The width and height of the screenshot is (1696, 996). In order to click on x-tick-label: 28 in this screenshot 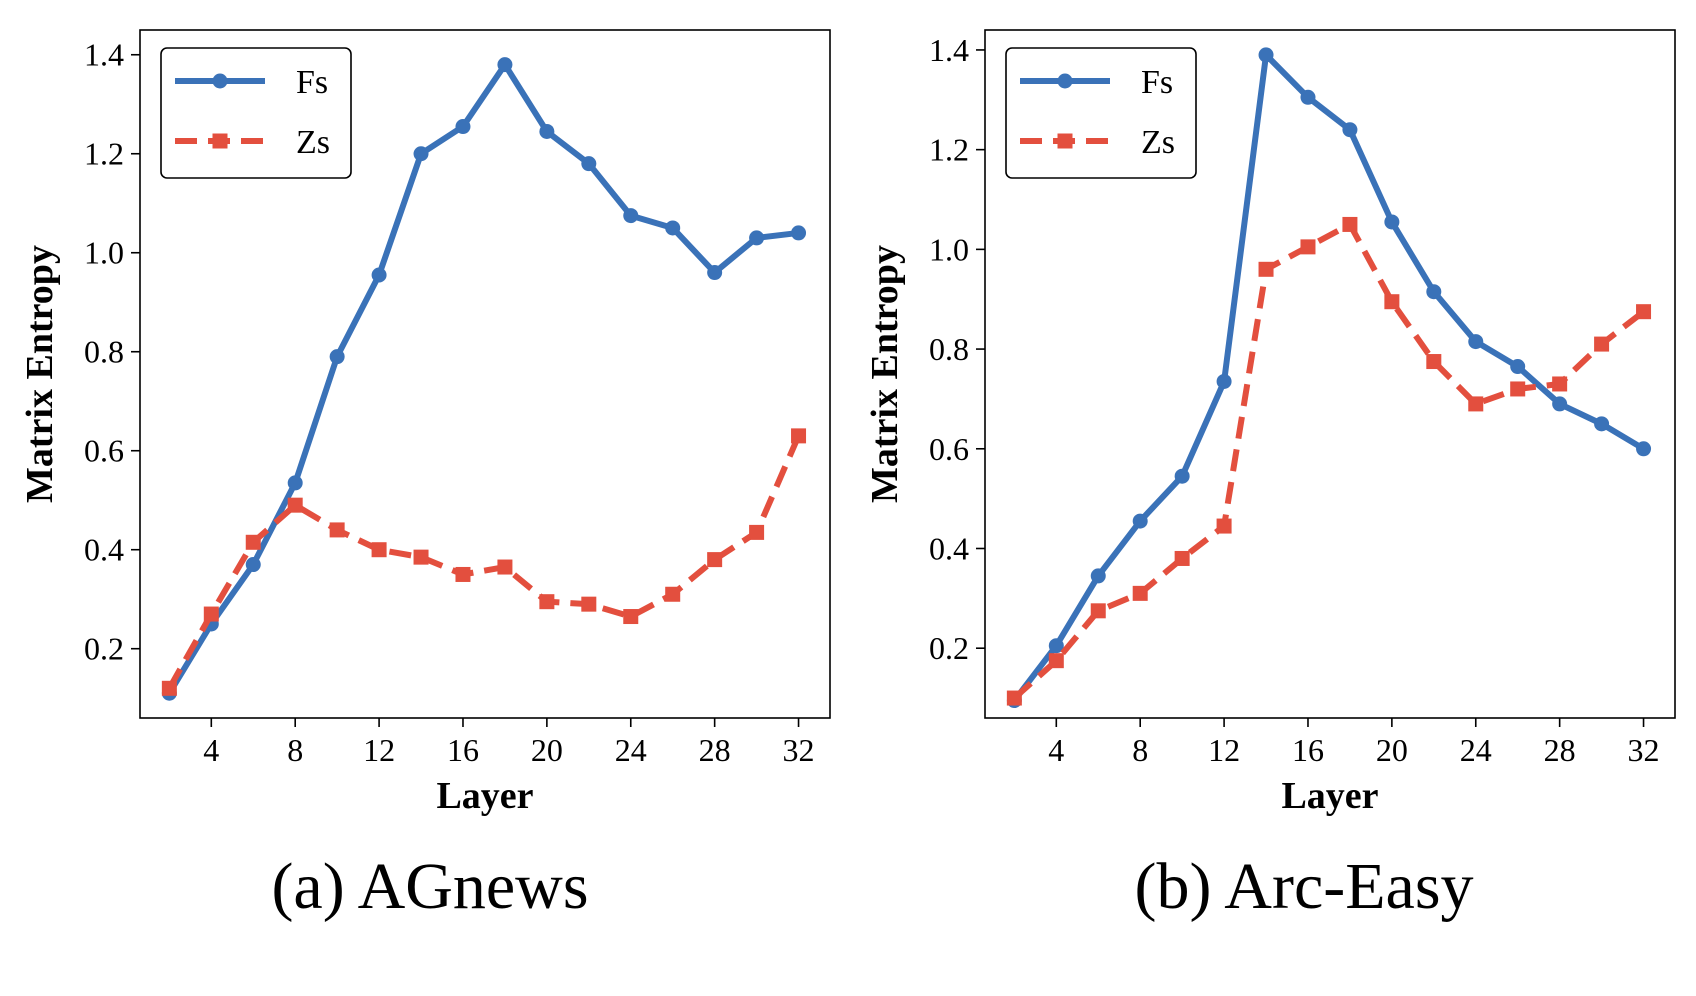, I will do `click(715, 750)`.